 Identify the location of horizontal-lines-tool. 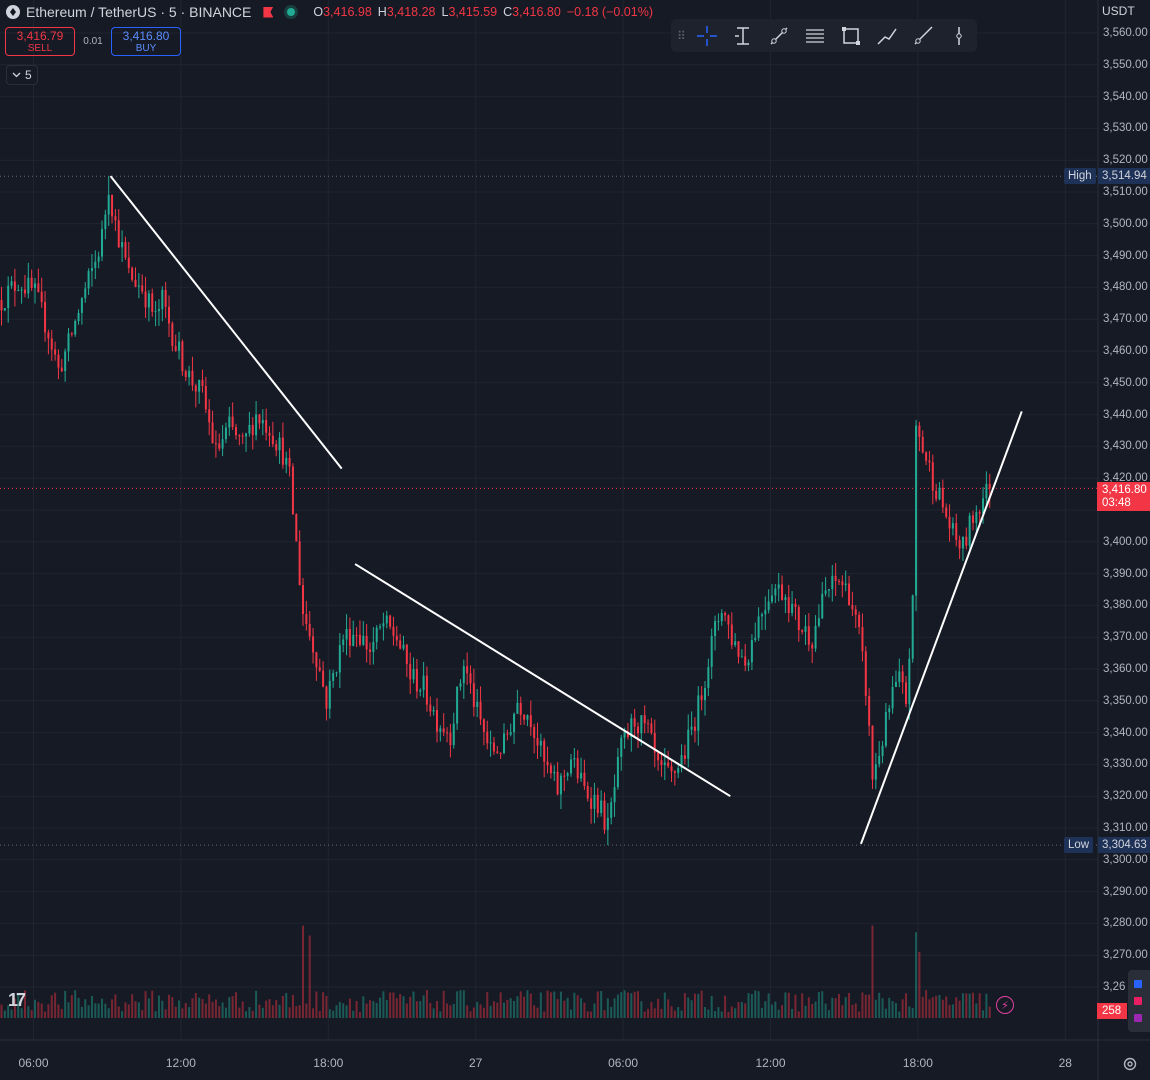
(815, 35).